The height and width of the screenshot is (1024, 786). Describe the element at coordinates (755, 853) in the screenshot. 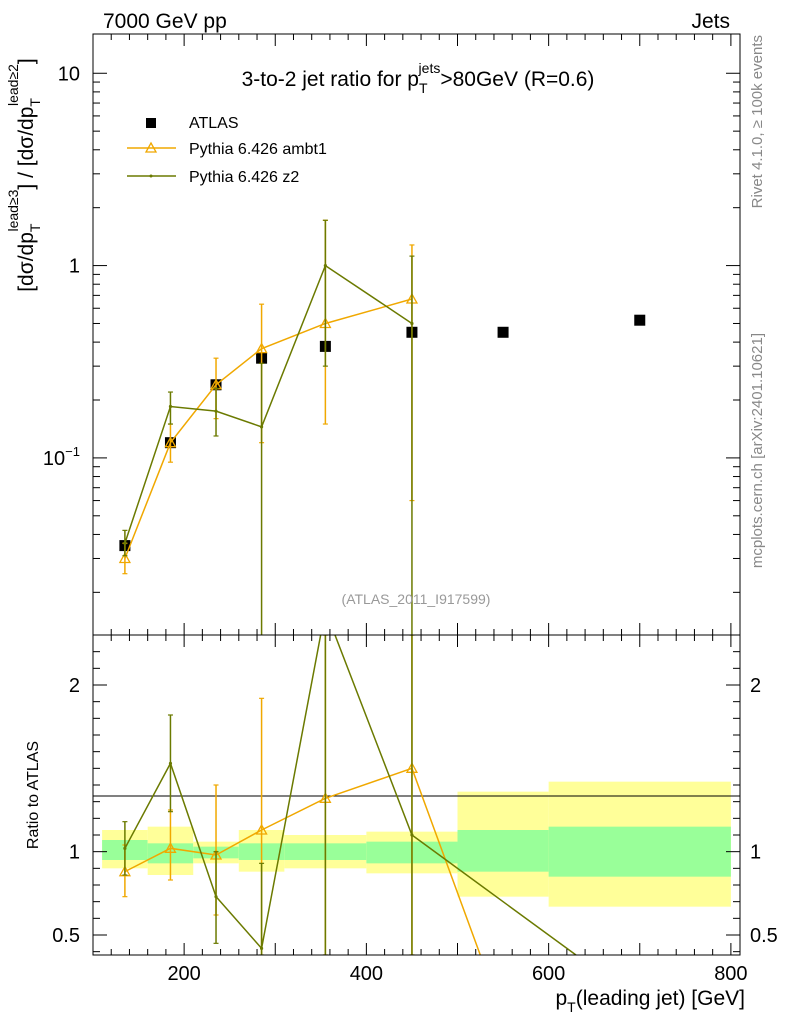

I see `ratio-y-tick-label-right: 1` at that location.